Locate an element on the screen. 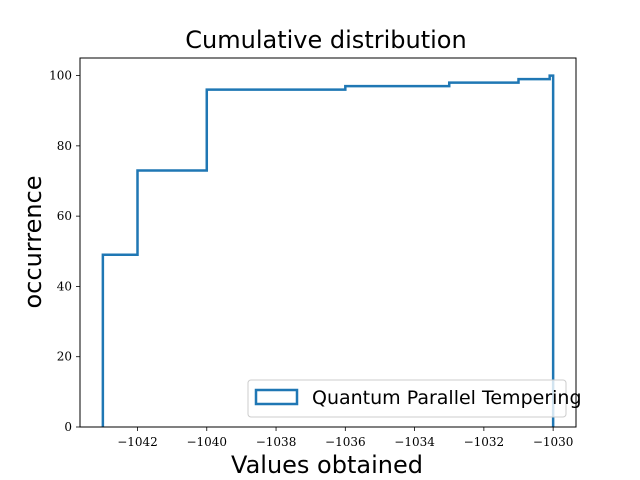  y-tick-label: 80 is located at coordinates (64, 146).